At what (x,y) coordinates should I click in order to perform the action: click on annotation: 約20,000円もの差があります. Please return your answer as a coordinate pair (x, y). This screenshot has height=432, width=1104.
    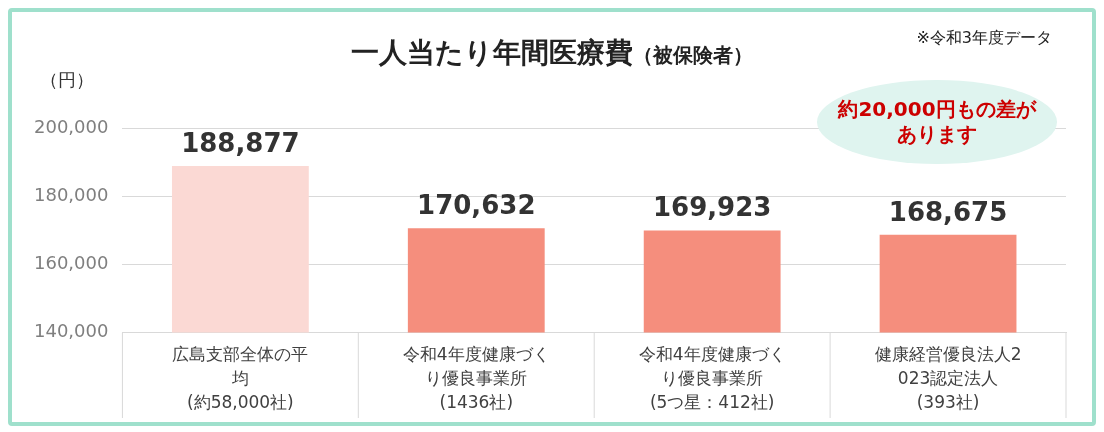
    Looking at the image, I should click on (937, 122).